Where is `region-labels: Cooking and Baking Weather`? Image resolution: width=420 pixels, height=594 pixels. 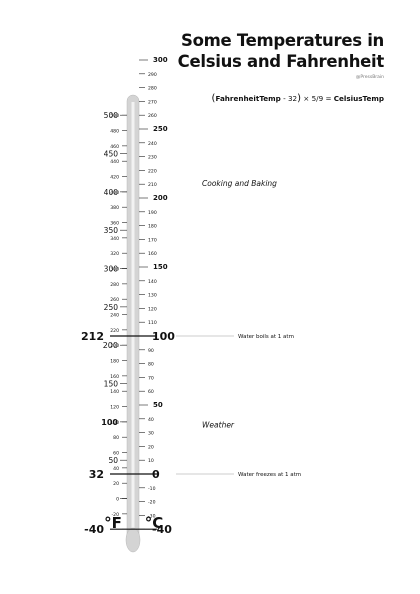 region-labels: Cooking and Baking Weather is located at coordinates (239, 304).